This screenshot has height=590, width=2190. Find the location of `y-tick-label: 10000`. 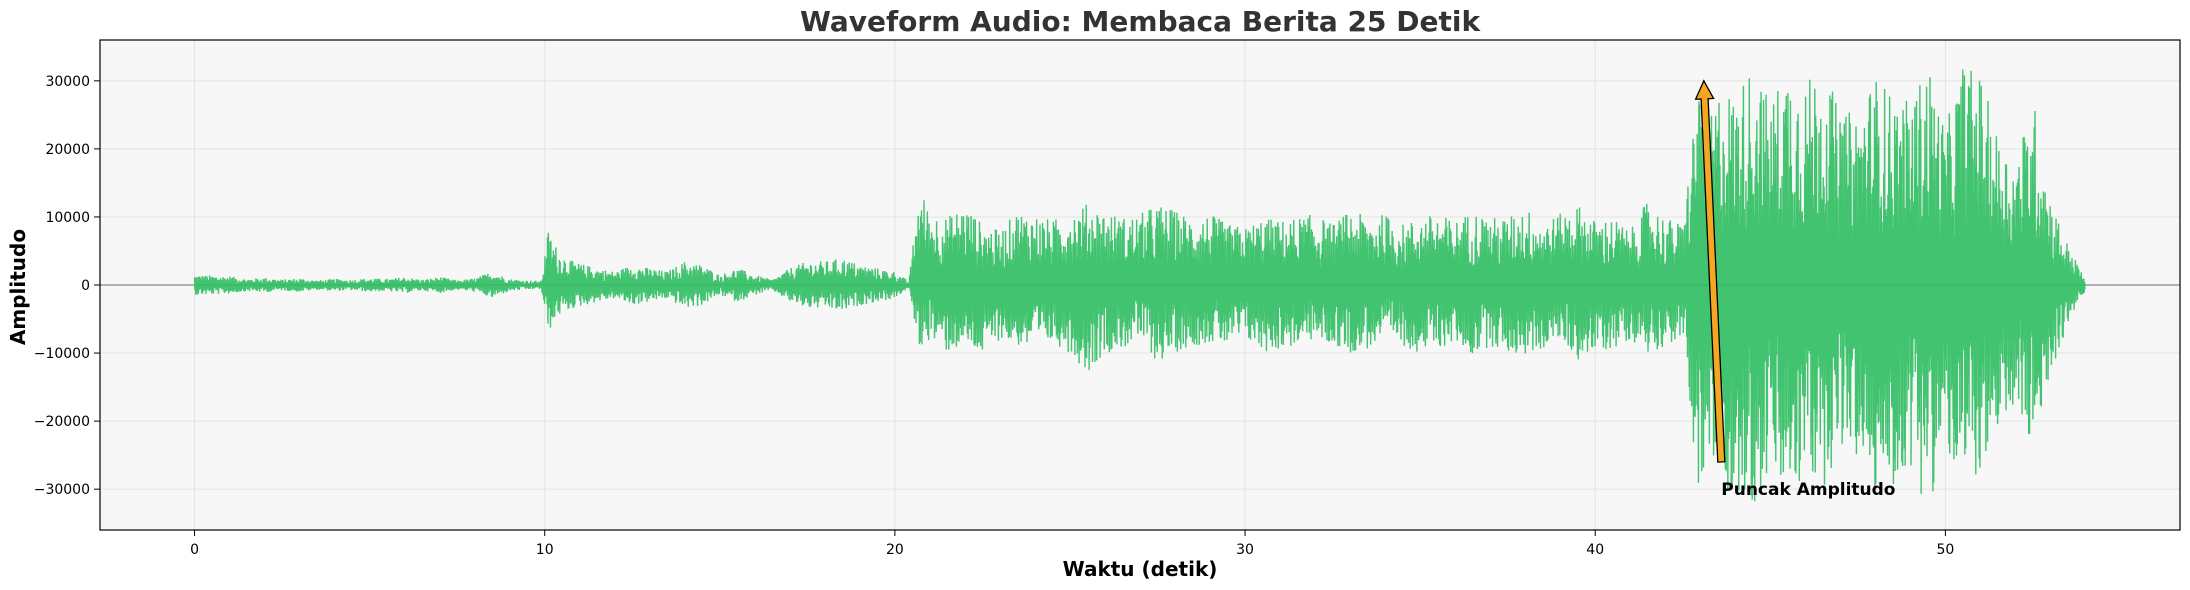

y-tick-label: 10000 is located at coordinates (67, 218).